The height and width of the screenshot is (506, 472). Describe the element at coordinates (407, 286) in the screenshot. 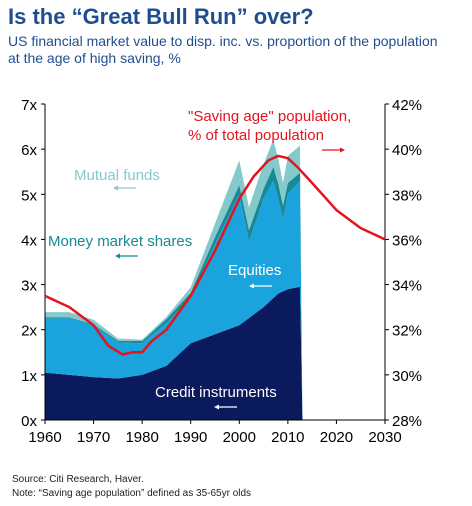

I see `right-tick-label: 34%` at that location.